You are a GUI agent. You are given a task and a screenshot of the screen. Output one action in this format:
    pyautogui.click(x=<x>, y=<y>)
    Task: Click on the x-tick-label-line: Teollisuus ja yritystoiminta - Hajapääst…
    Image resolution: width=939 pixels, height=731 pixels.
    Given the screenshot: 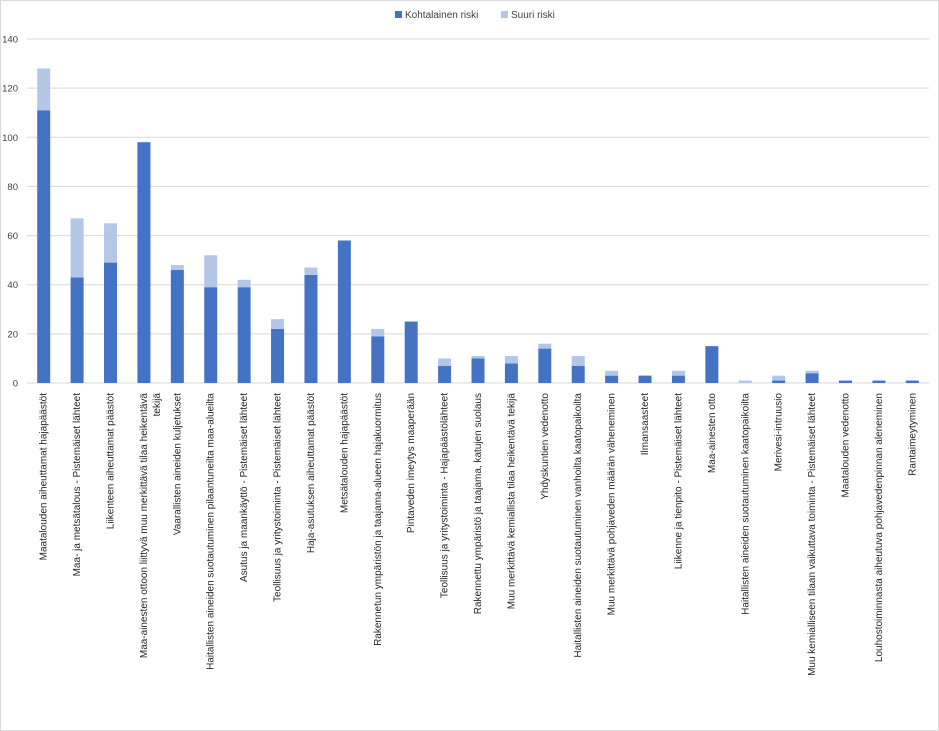 What is the action you would take?
    pyautogui.click(x=445, y=495)
    